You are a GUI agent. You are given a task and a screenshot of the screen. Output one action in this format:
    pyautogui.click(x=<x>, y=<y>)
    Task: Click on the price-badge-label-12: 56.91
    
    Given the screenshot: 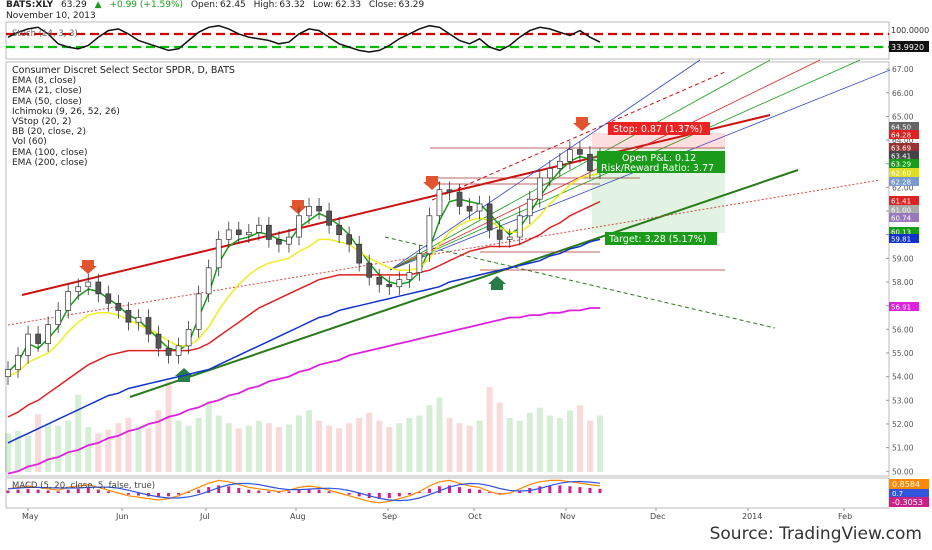 What is the action you would take?
    pyautogui.click(x=901, y=308)
    